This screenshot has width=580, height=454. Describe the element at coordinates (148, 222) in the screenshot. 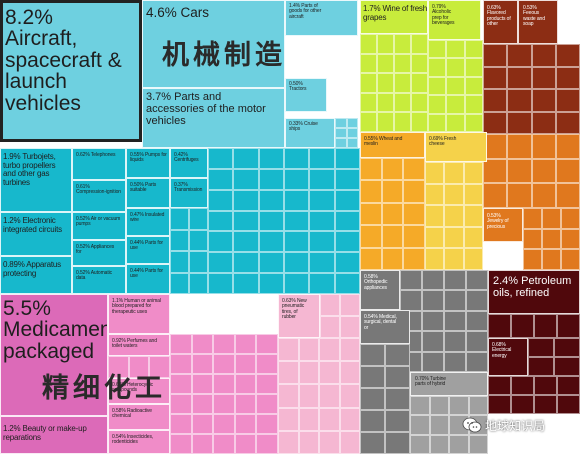

I see `treemap-rect-insulated-wire: 0.47% Insulated wire` at that location.